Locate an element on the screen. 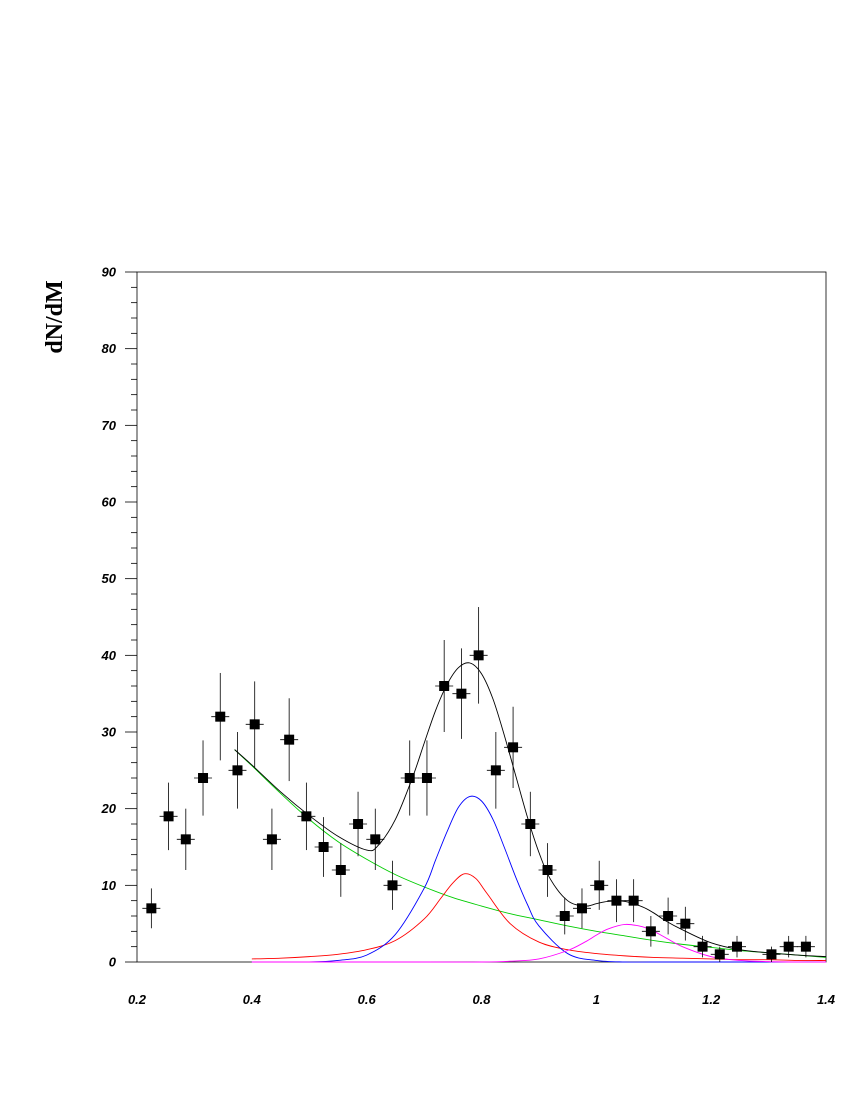 This screenshot has width=850, height=1100. y-tick-label: 30 is located at coordinates (109, 732).